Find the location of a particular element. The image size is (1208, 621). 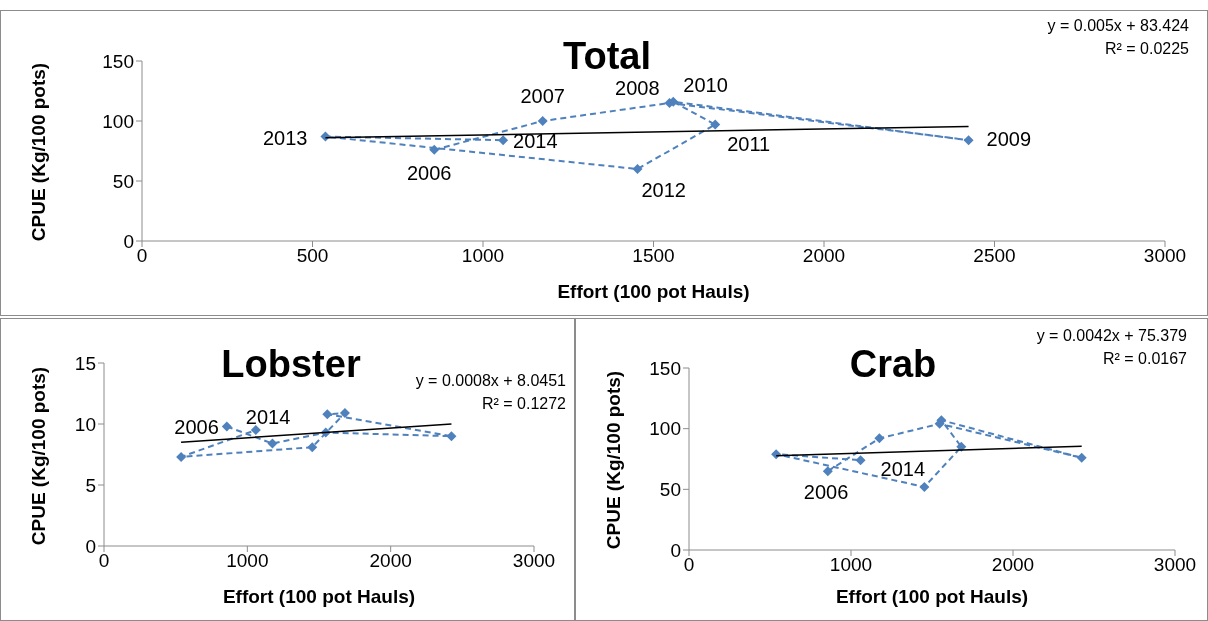

y-tick-label: 15 is located at coordinates (85, 363).